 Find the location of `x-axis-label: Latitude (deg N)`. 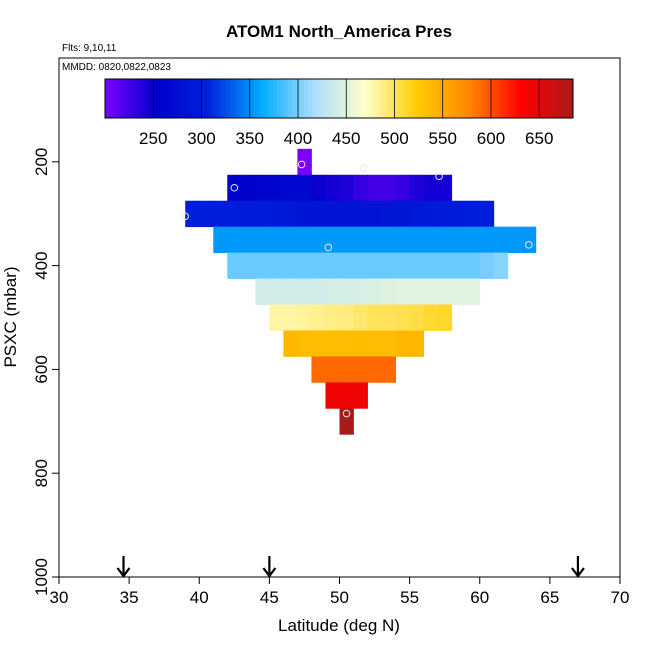

x-axis-label: Latitude (deg N) is located at coordinates (339, 625).